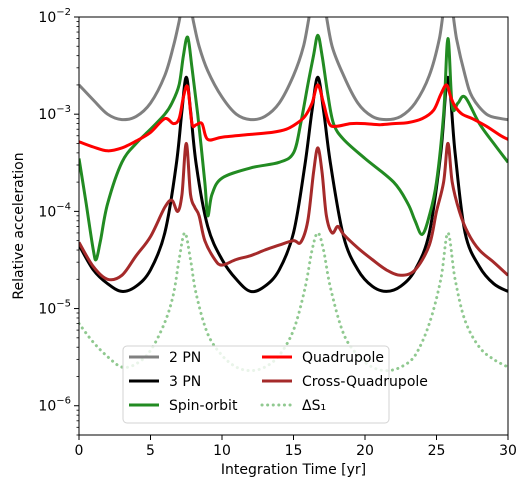 This screenshot has width=520, height=490. I want to click on x-tick-label: 20, so click(365, 451).